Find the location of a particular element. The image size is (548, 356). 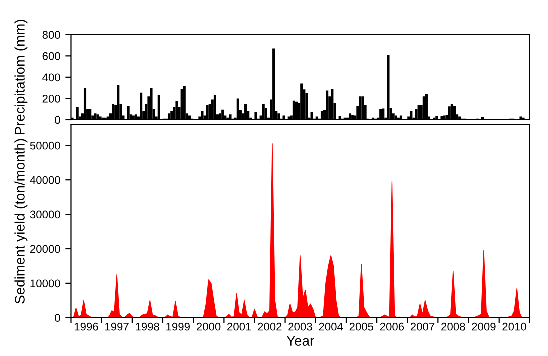

y-tick-label: 20000 is located at coordinates (45, 249).